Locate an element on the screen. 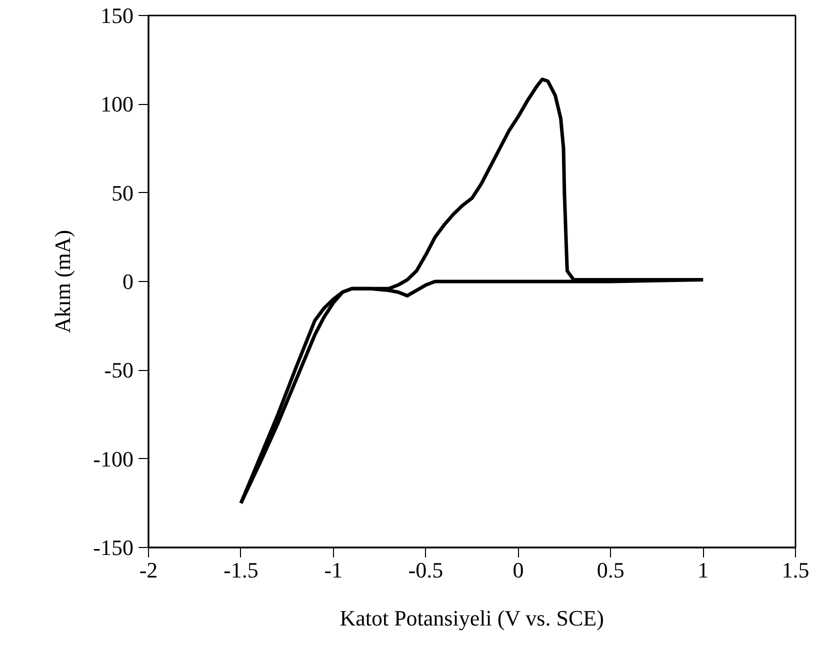 This screenshot has width=815, height=657. x-tick-label: 1 is located at coordinates (703, 570).